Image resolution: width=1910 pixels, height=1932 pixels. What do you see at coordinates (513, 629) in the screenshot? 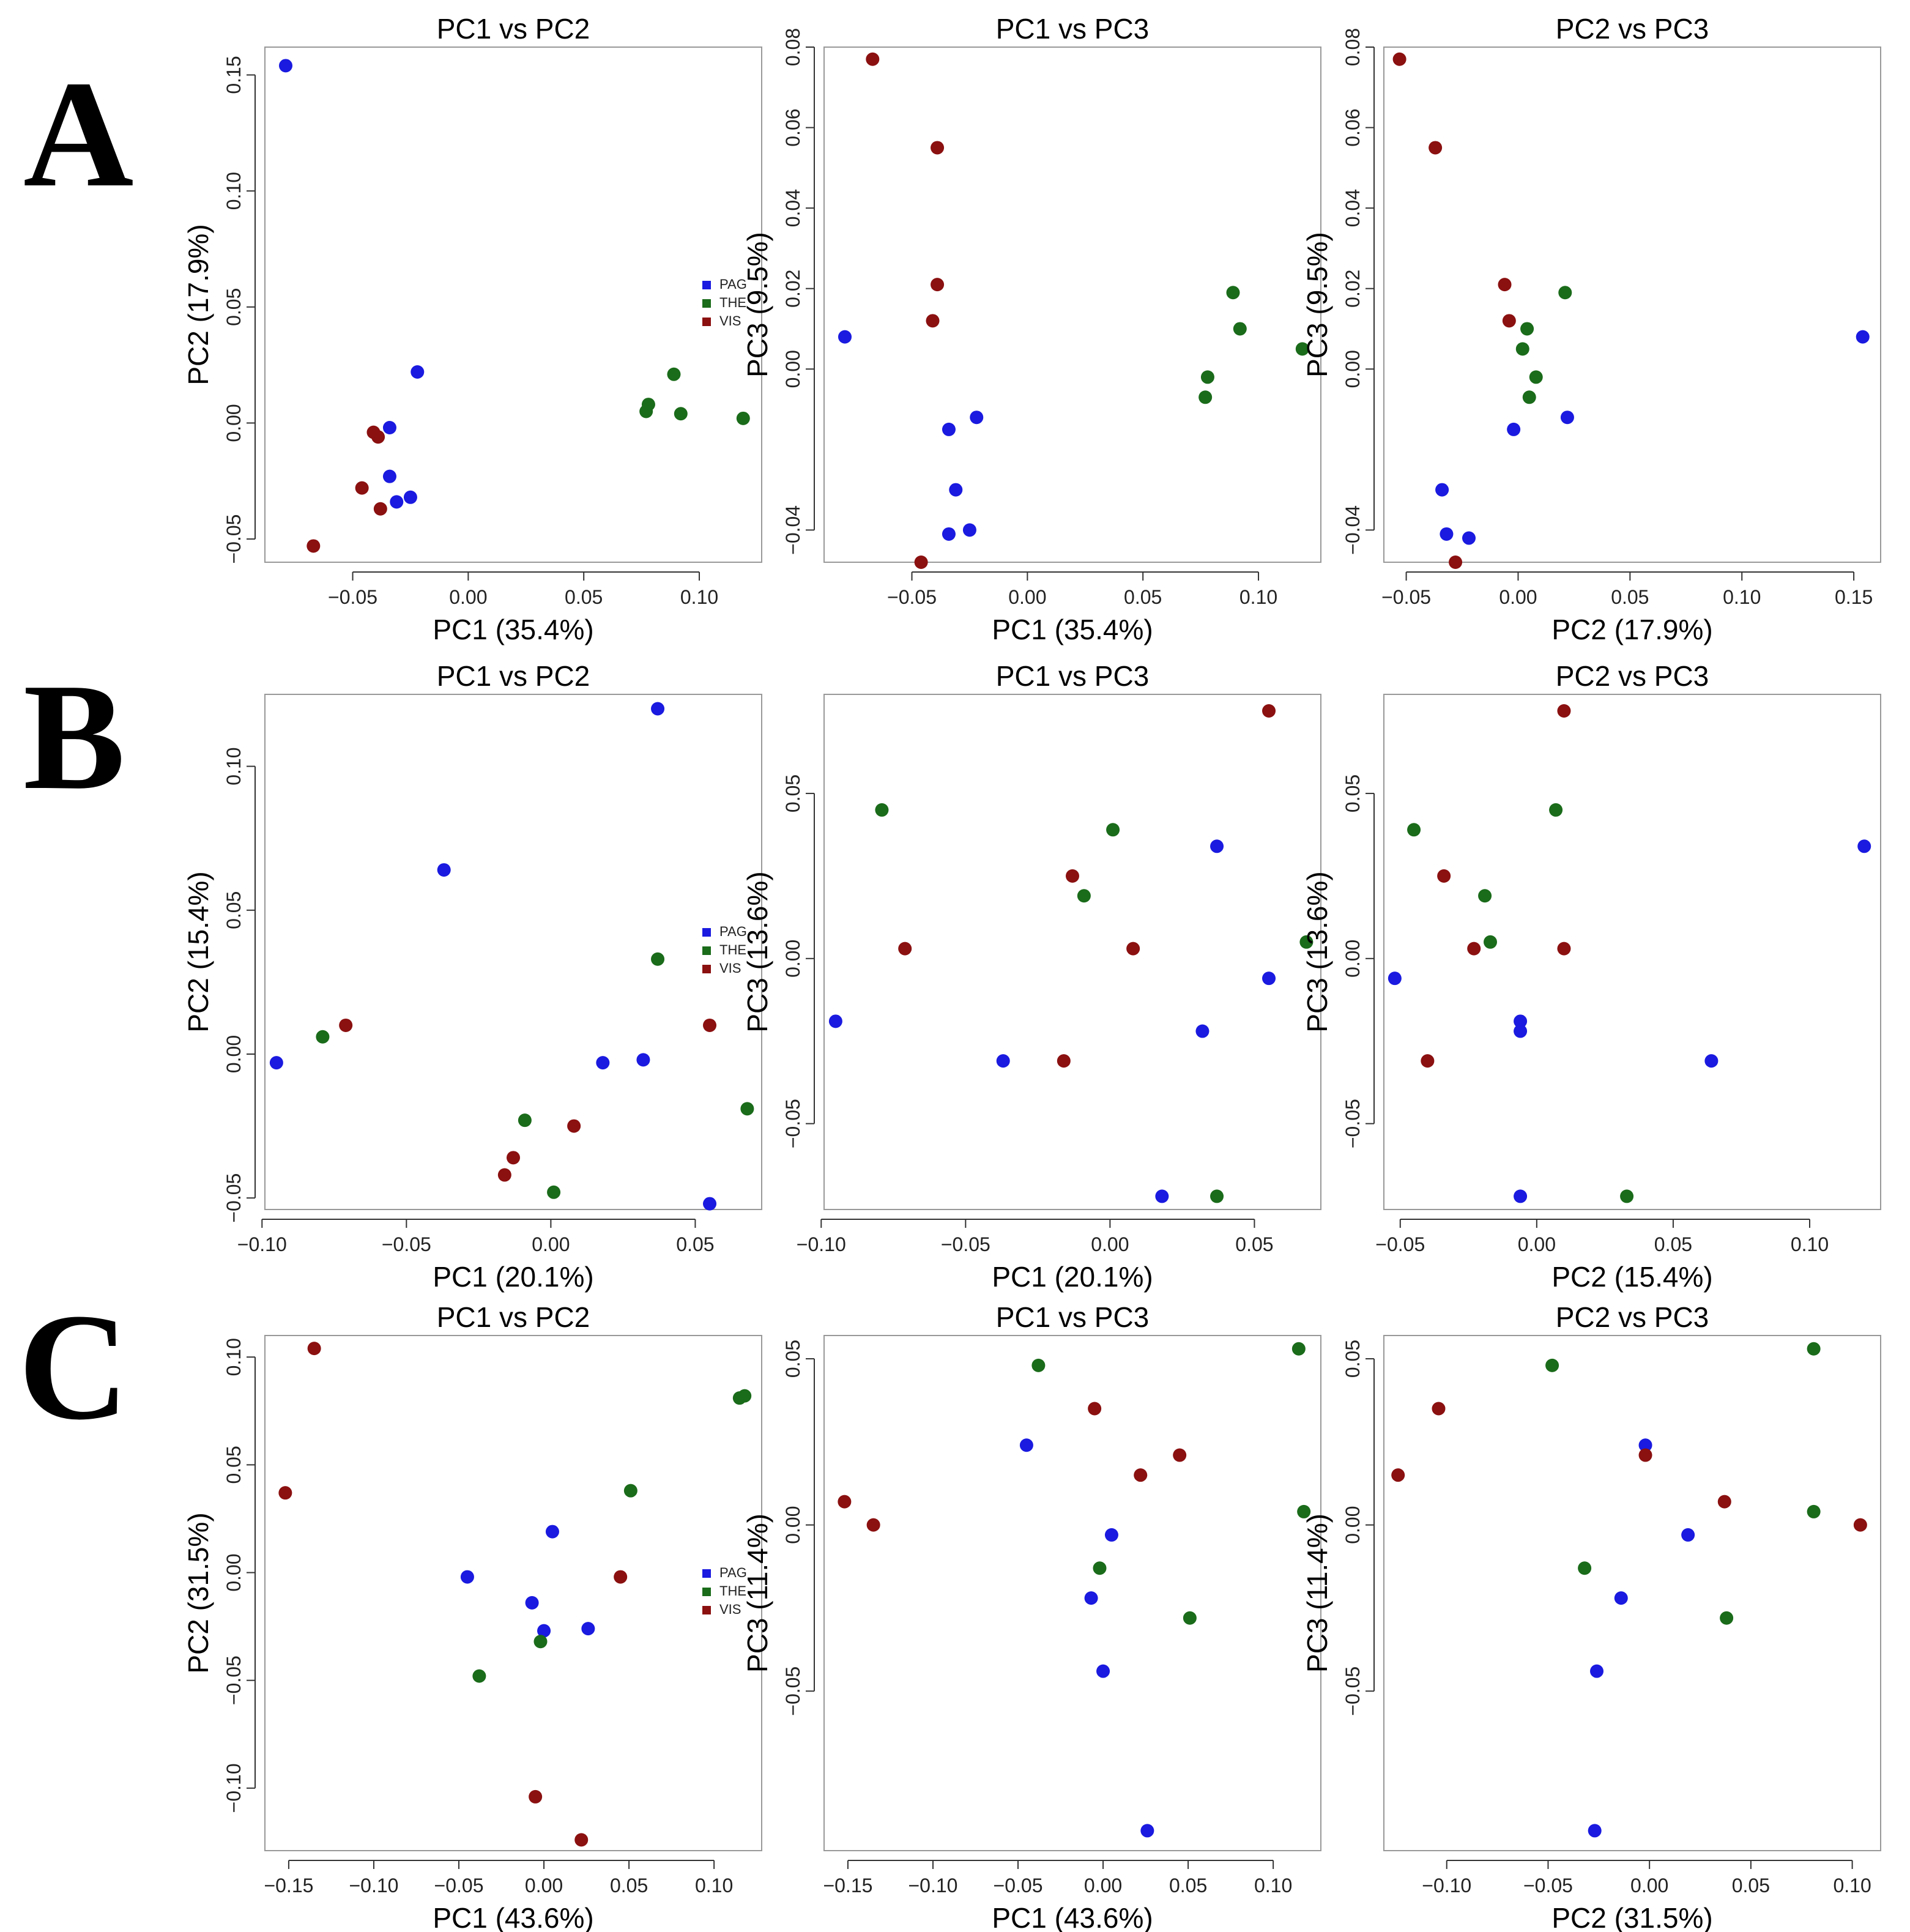
I see `x-axis-label: PC1 (35.4%)` at bounding box center [513, 629].